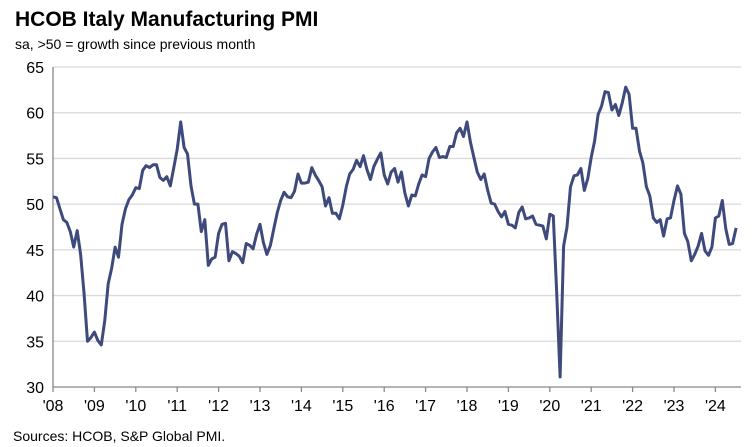  What do you see at coordinates (384, 406) in the screenshot?
I see `x-tick-label: '16` at bounding box center [384, 406].